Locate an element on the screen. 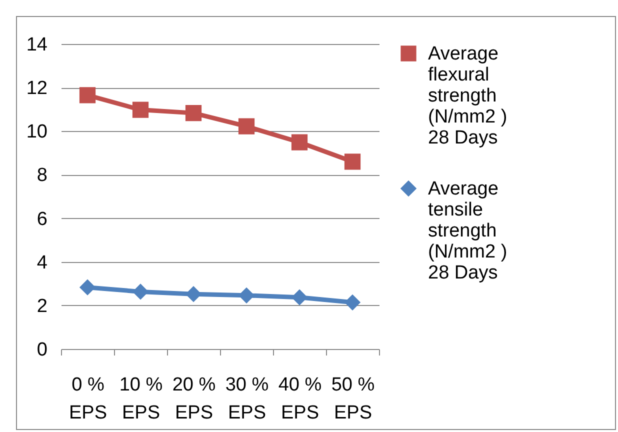  legend-label: Average flexural strength (N/mm2 ) 28 Days is located at coordinates (468, 96).